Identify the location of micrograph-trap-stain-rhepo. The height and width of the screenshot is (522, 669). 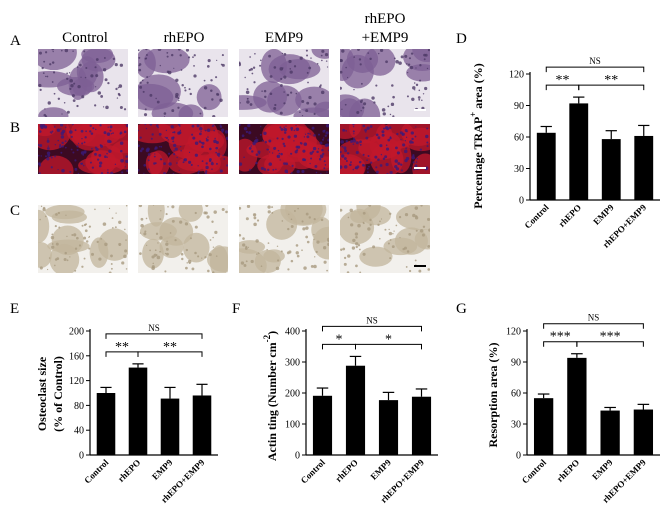
(183, 83).